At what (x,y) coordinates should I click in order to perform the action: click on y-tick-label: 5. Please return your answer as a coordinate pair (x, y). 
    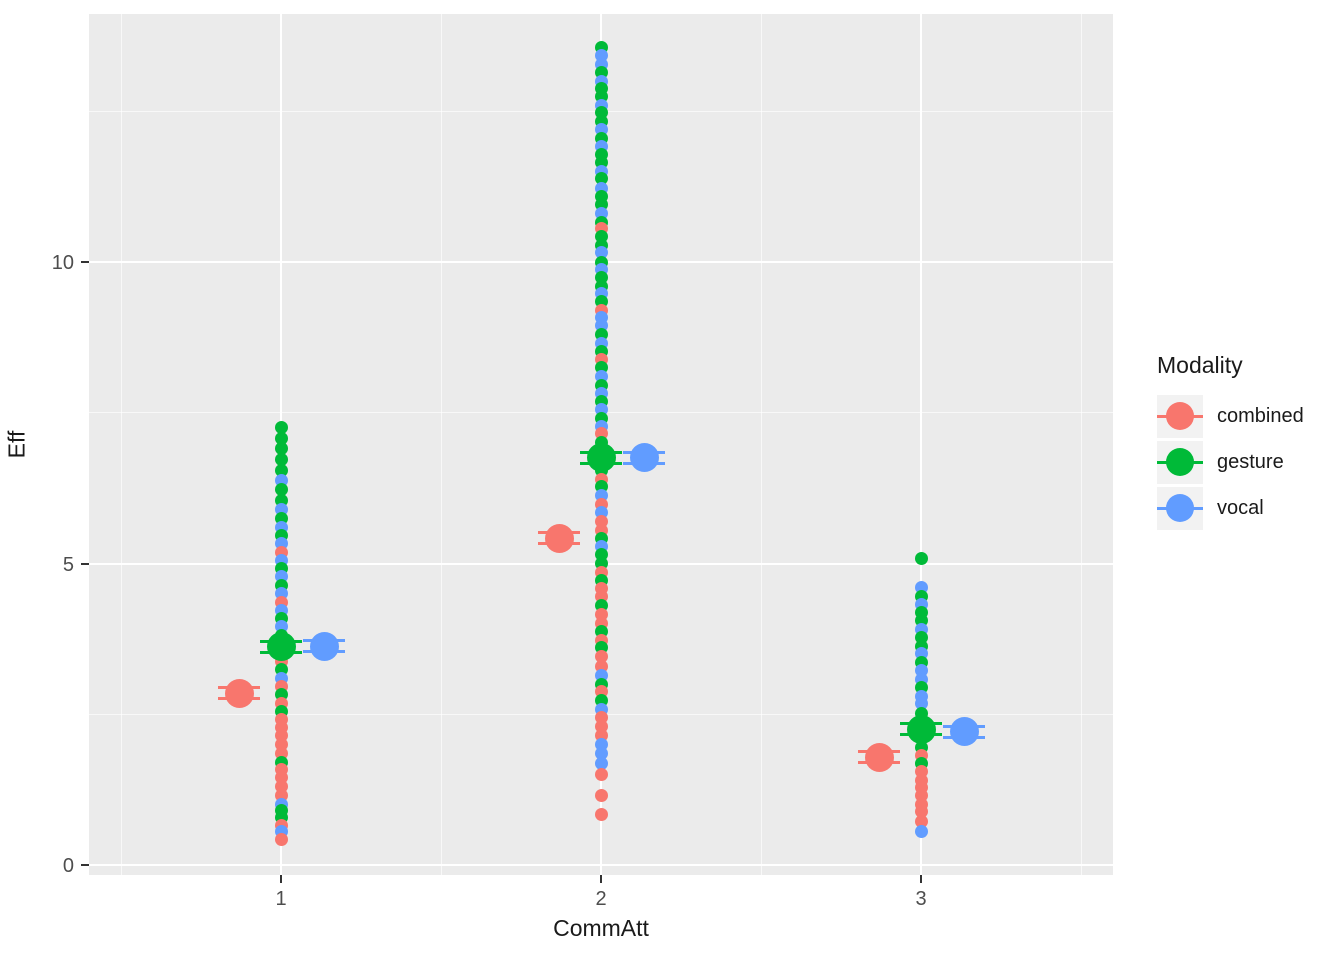
    Looking at the image, I should click on (68, 564).